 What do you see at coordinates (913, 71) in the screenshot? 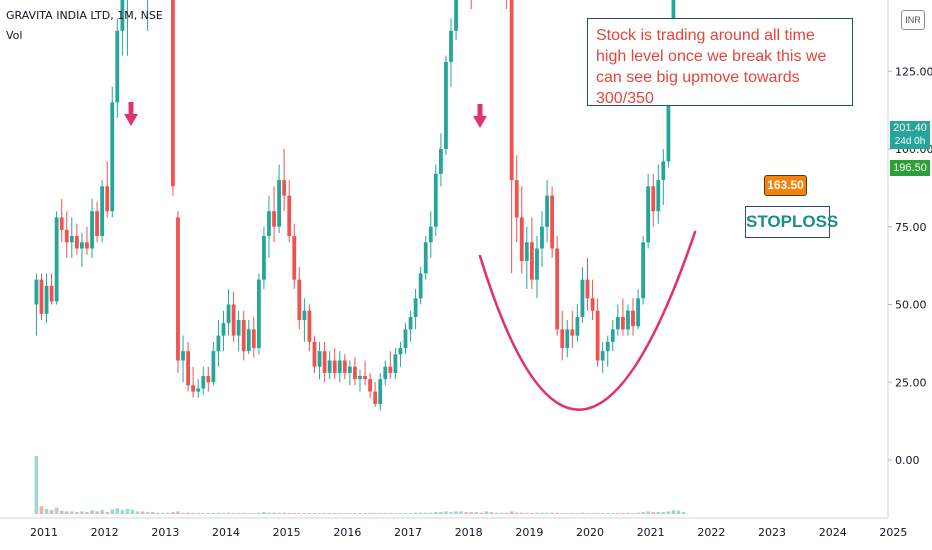
I see `y-tick-label: 125.00` at bounding box center [913, 71].